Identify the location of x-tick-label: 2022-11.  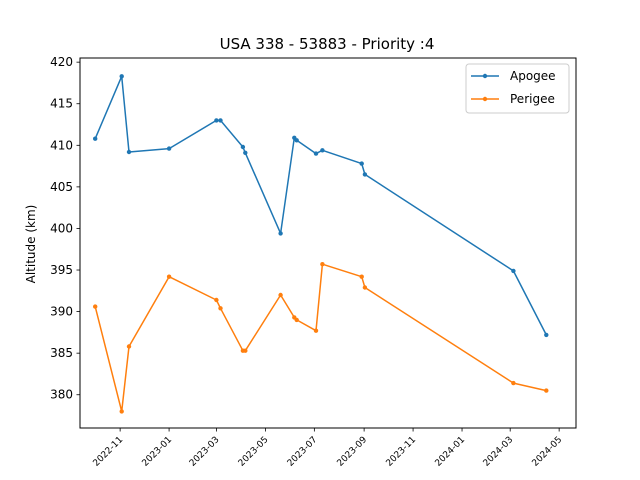
(109, 452).